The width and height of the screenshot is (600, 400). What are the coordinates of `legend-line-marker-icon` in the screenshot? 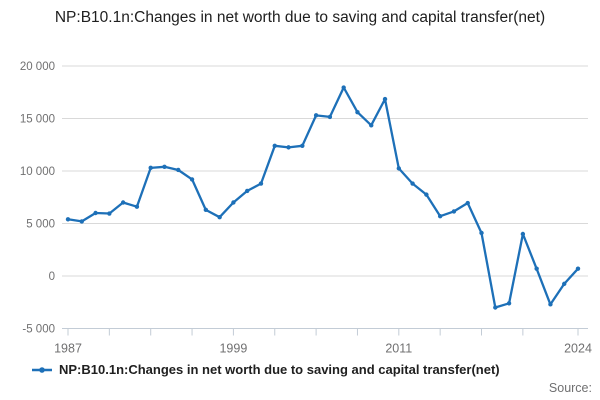 It's located at (42, 369).